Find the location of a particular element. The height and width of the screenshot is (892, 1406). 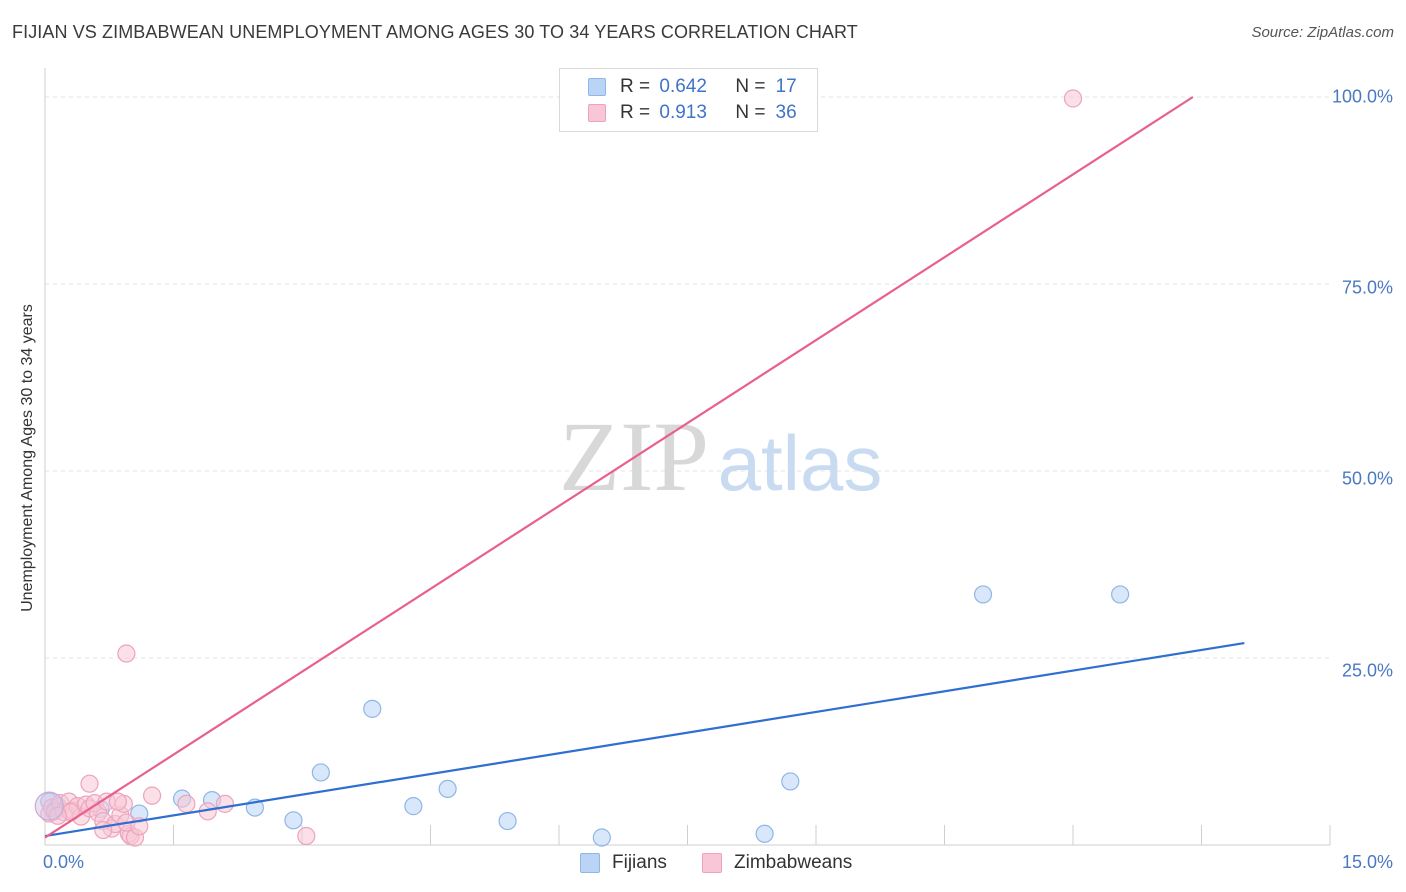

y-tick-label: 25.0% is located at coordinates (1367, 670).